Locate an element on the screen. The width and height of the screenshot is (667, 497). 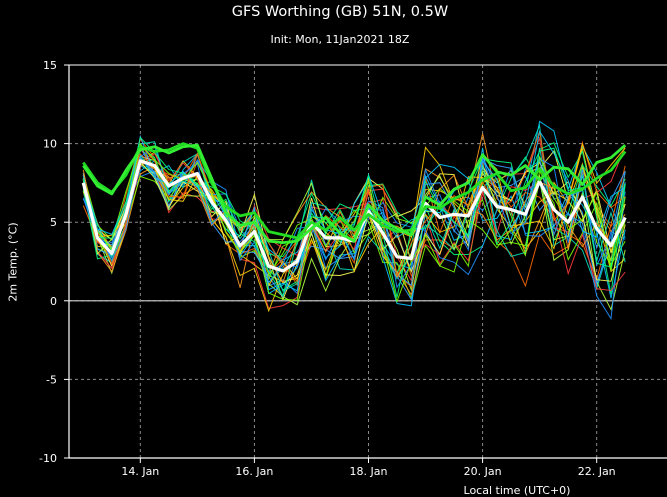
y-tick-label: -10 is located at coordinates (48, 458).